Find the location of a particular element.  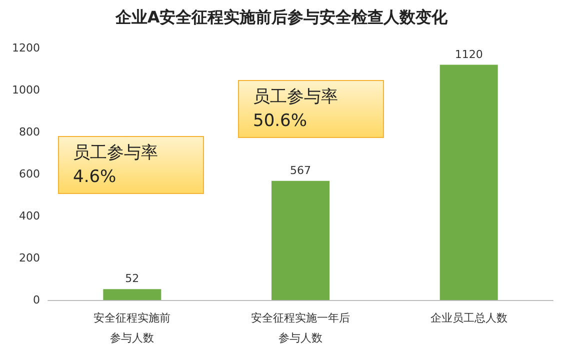

y-tick-label: 0 is located at coordinates (36, 300).